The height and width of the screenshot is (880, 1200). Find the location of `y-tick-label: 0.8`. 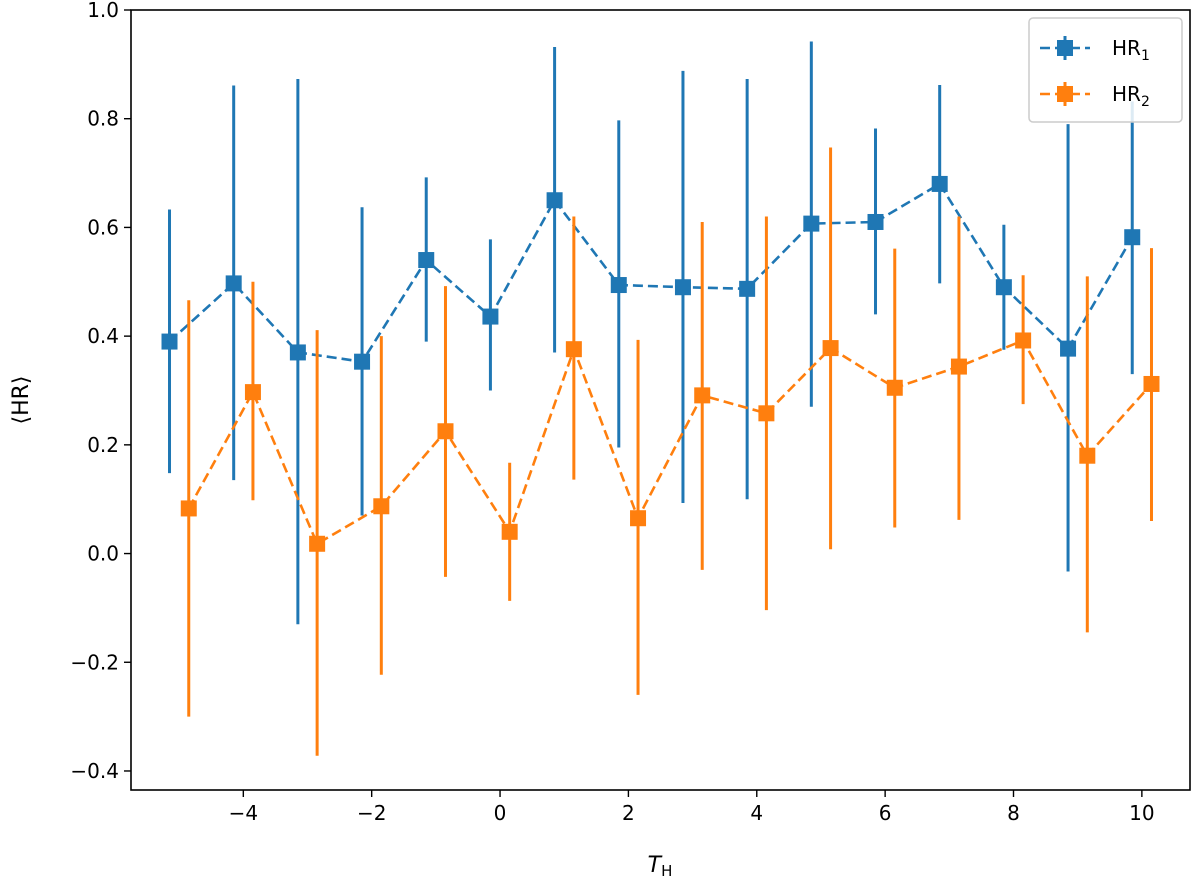

y-tick-label: 0.8 is located at coordinates (103, 119).